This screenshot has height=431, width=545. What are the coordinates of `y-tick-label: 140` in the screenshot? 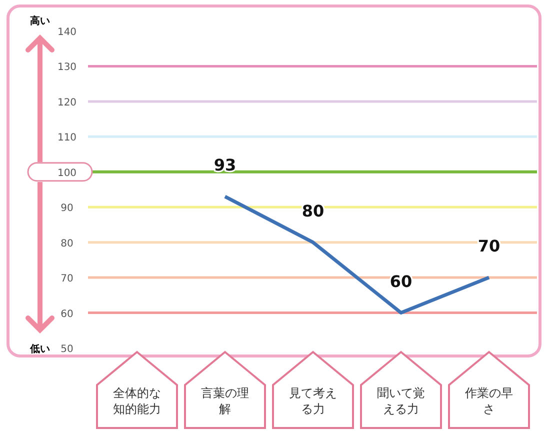 It's located at (67, 32).